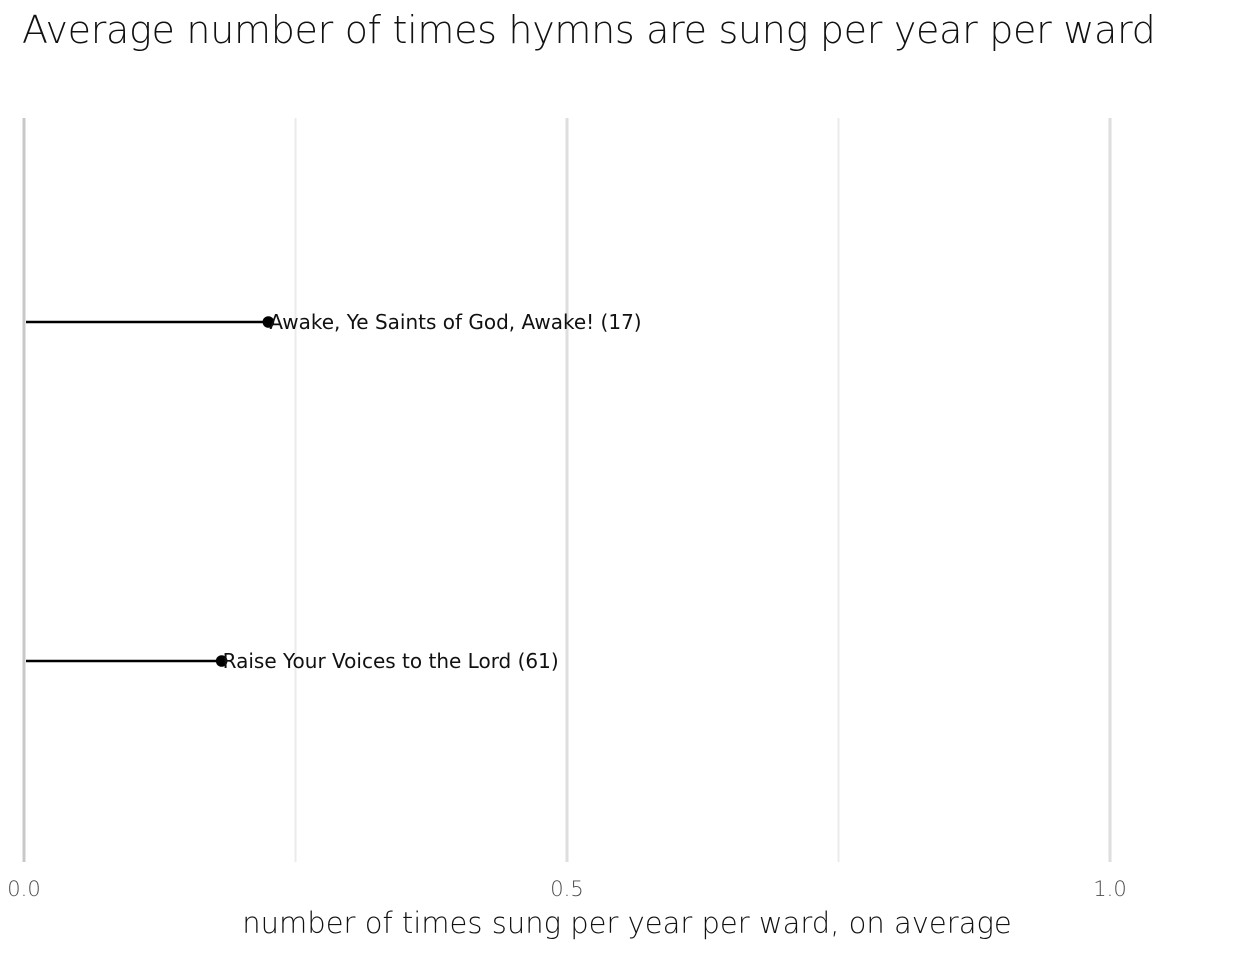  I want to click on lollipop-row: Awake, Ye Saints of God, Awake! (17), so click(334, 322).